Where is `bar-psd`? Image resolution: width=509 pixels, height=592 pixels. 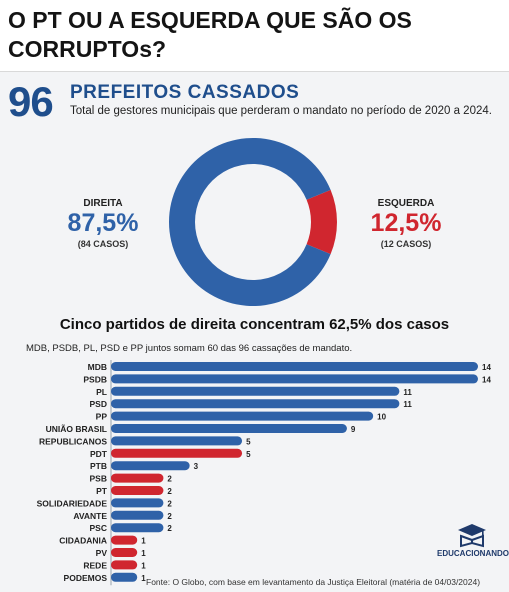
bar-psd is located at coordinates (255, 404).